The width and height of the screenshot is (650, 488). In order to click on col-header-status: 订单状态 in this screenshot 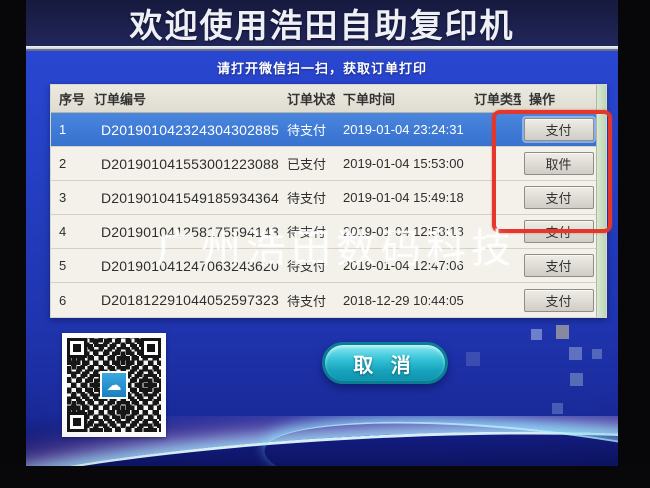, I will do `click(311, 99)`.